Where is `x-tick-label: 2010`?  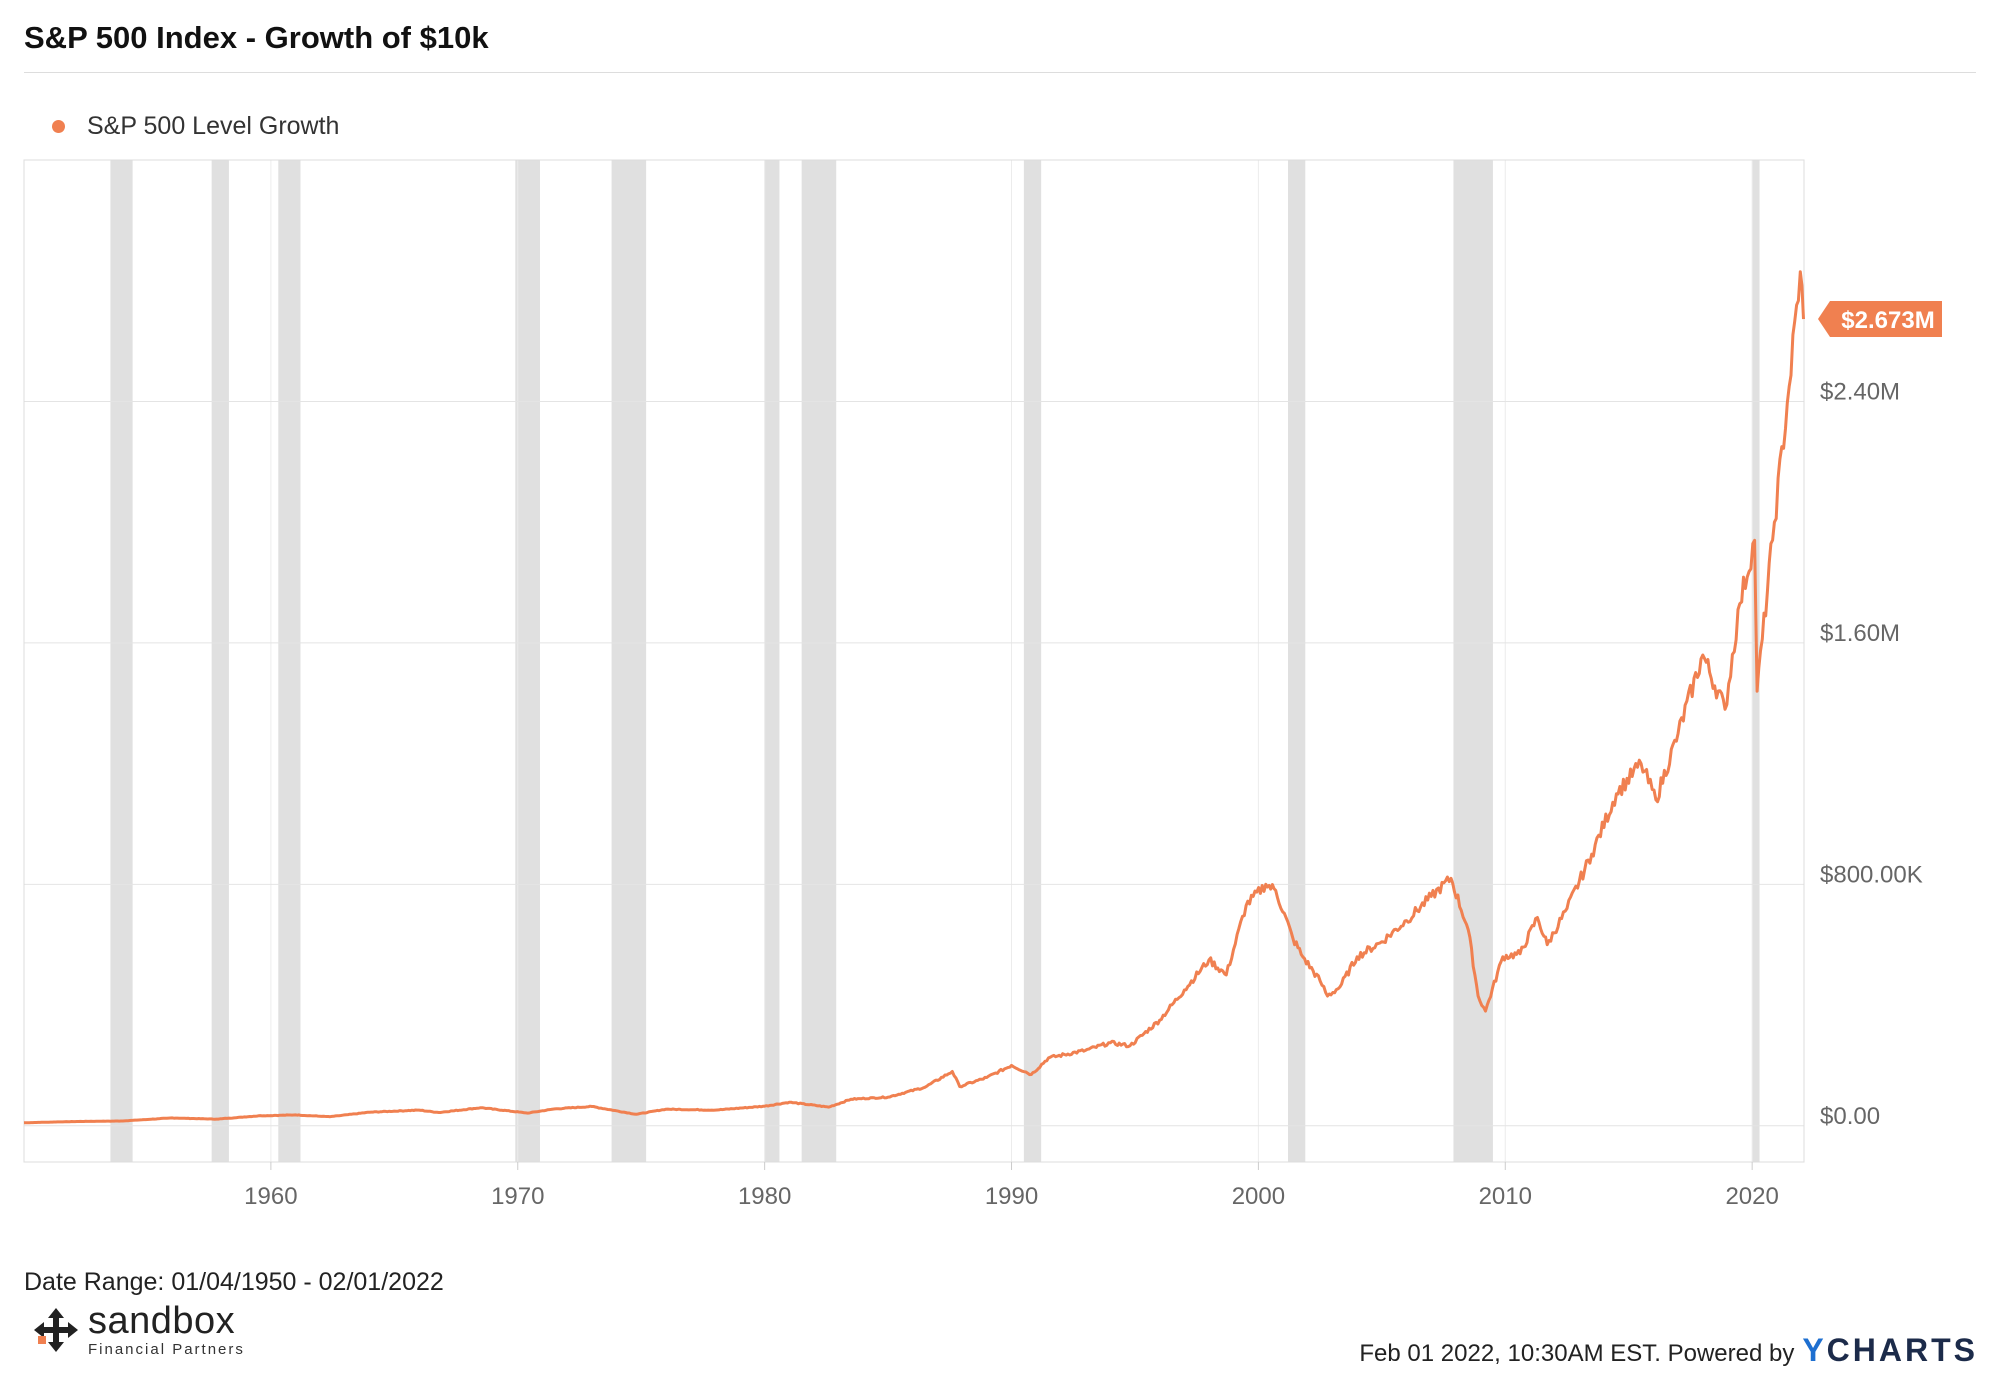 x-tick-label: 2010 is located at coordinates (1505, 1196).